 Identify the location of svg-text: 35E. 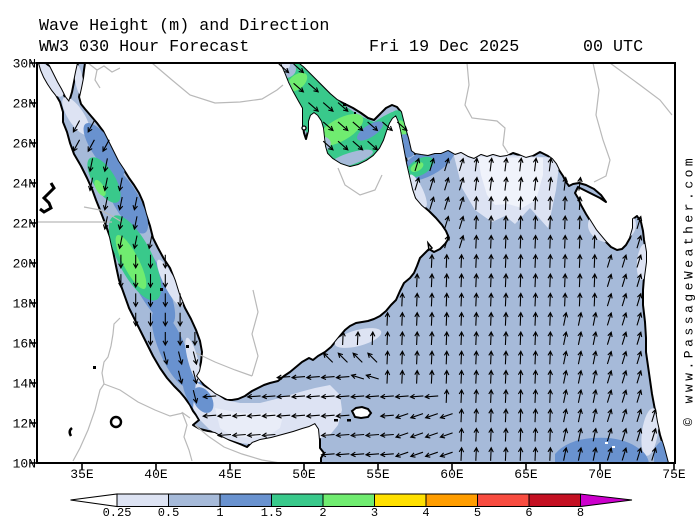
(82, 474).